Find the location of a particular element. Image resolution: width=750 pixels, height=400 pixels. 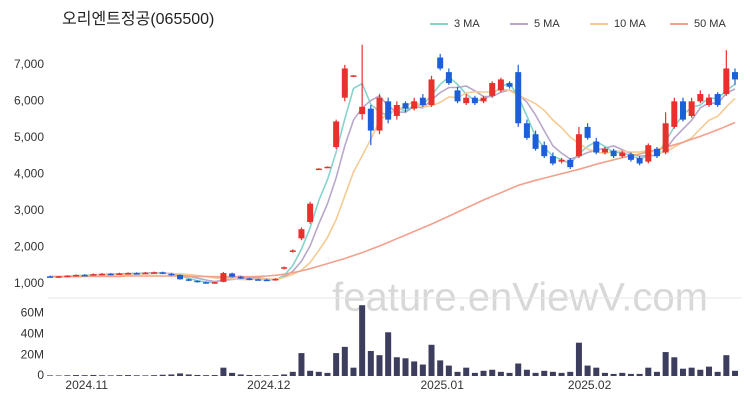

y-tick-label: 4,000 is located at coordinates (29, 174).